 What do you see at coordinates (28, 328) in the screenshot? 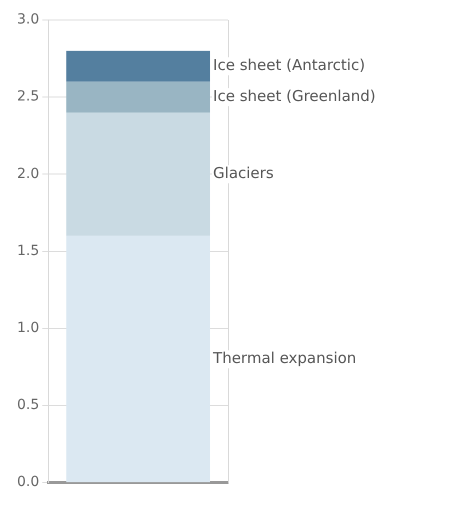
I see `y-tick-label: 1.0` at bounding box center [28, 328].